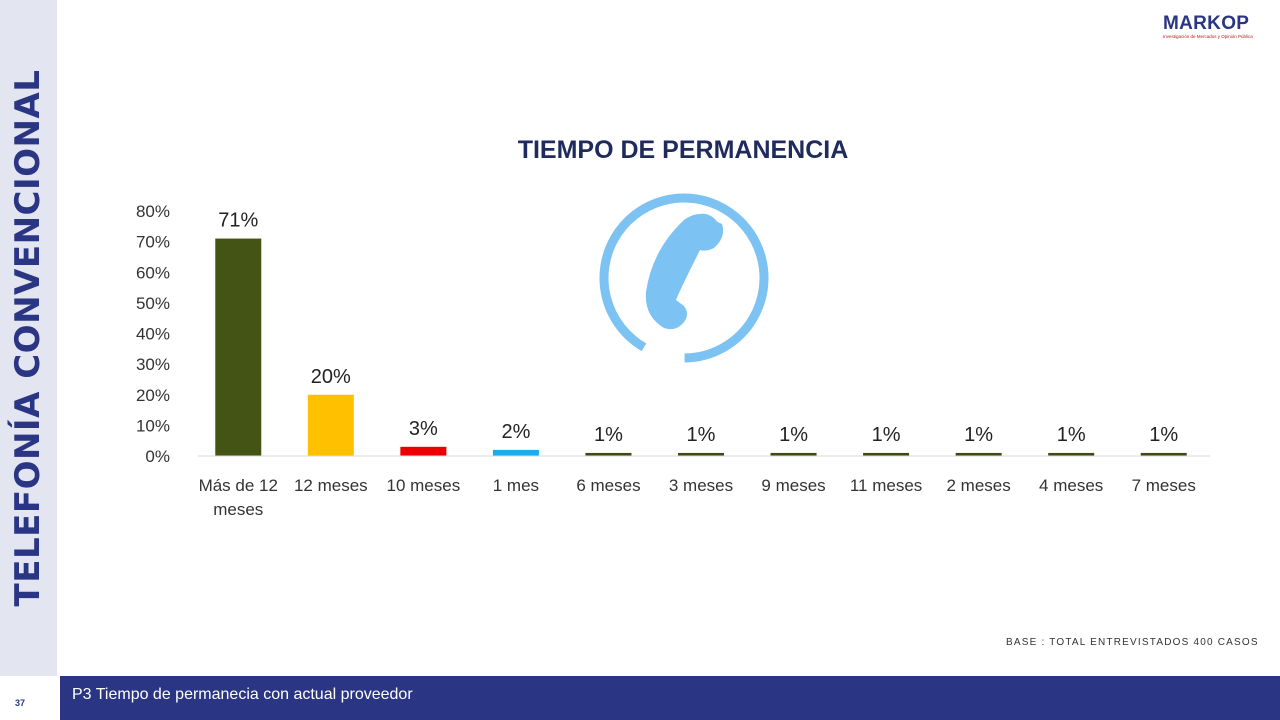  What do you see at coordinates (515, 432) in the screenshot?
I see `data-label: 2%` at bounding box center [515, 432].